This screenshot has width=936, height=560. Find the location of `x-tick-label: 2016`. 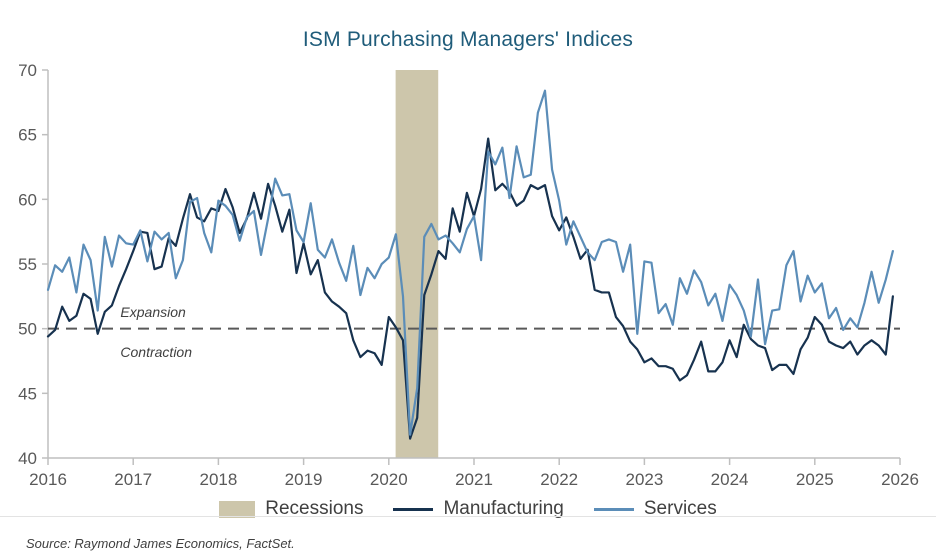

x-tick-label: 2016 is located at coordinates (48, 479).